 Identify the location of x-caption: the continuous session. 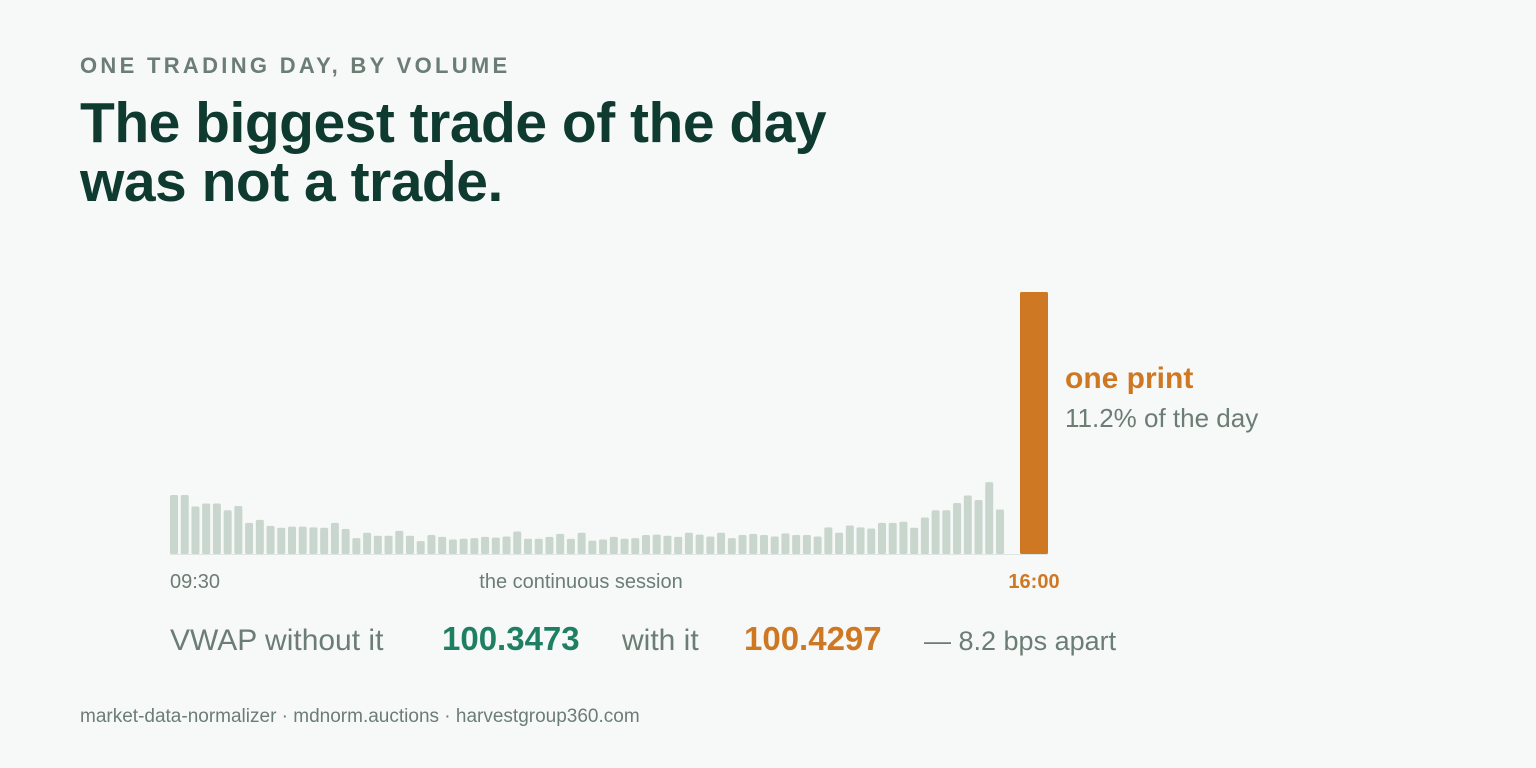
(580, 582).